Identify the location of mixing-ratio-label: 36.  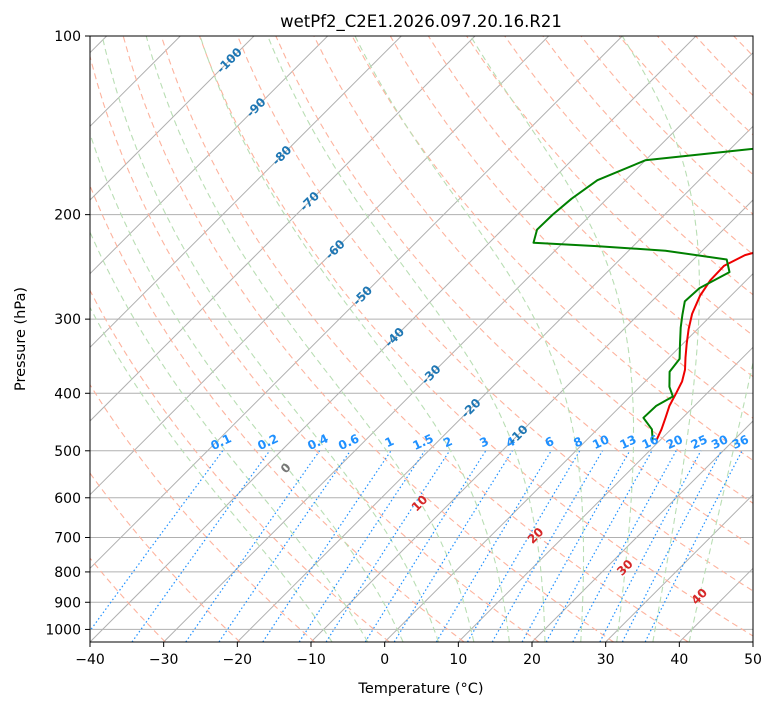
(740, 442).